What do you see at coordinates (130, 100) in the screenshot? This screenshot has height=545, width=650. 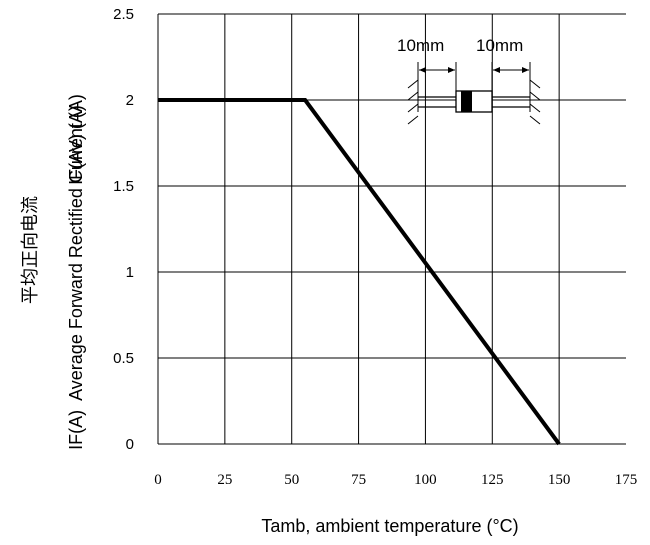 I see `y-tick-label: 2` at bounding box center [130, 100].